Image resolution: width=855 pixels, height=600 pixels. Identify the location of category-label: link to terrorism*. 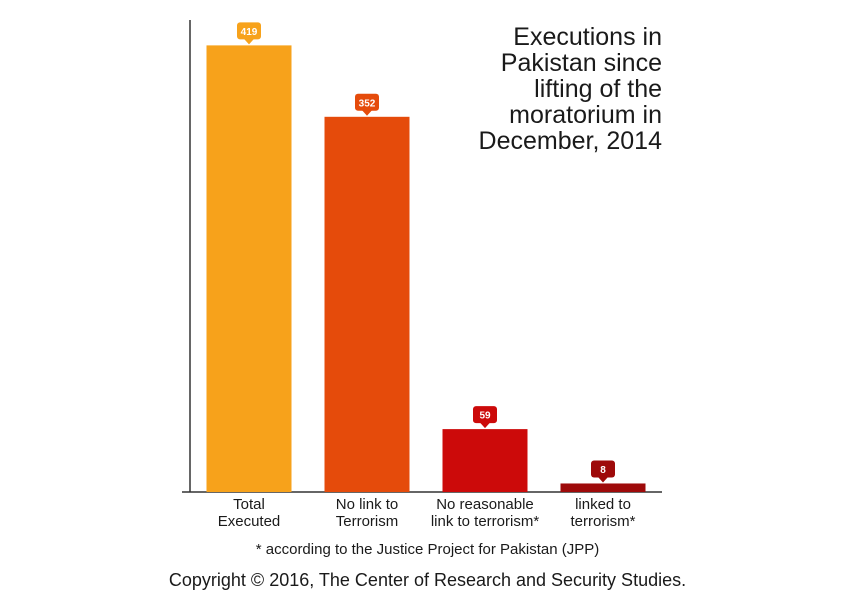
(485, 521).